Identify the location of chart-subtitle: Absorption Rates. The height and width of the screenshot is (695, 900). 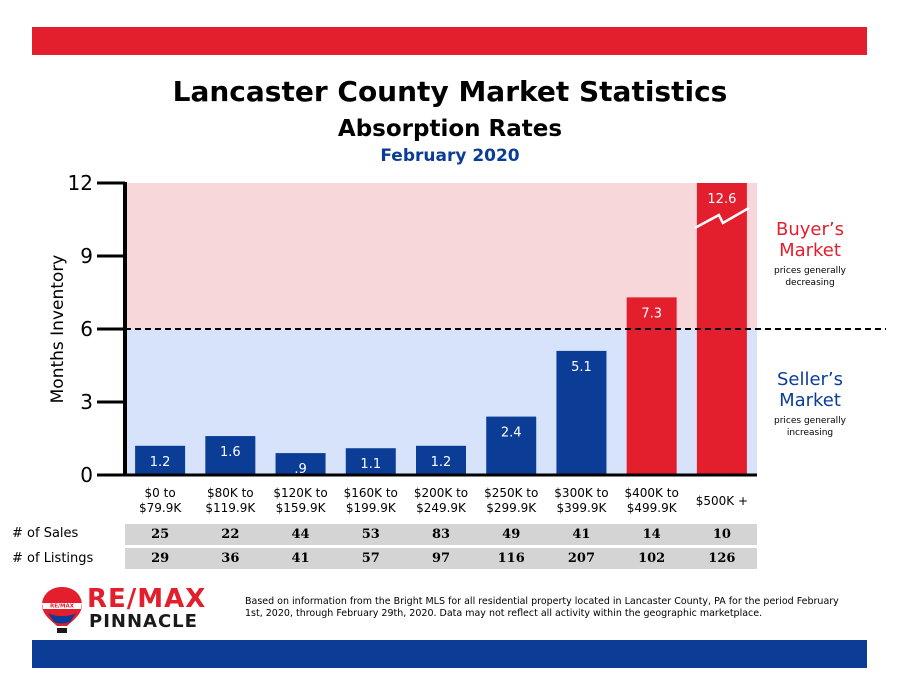
(450, 129).